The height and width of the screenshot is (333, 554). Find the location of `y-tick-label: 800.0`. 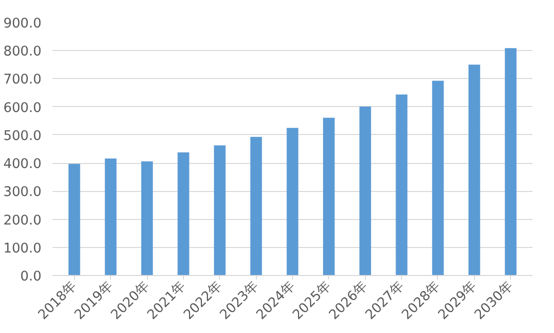

y-tick-label: 800.0 is located at coordinates (22, 52).